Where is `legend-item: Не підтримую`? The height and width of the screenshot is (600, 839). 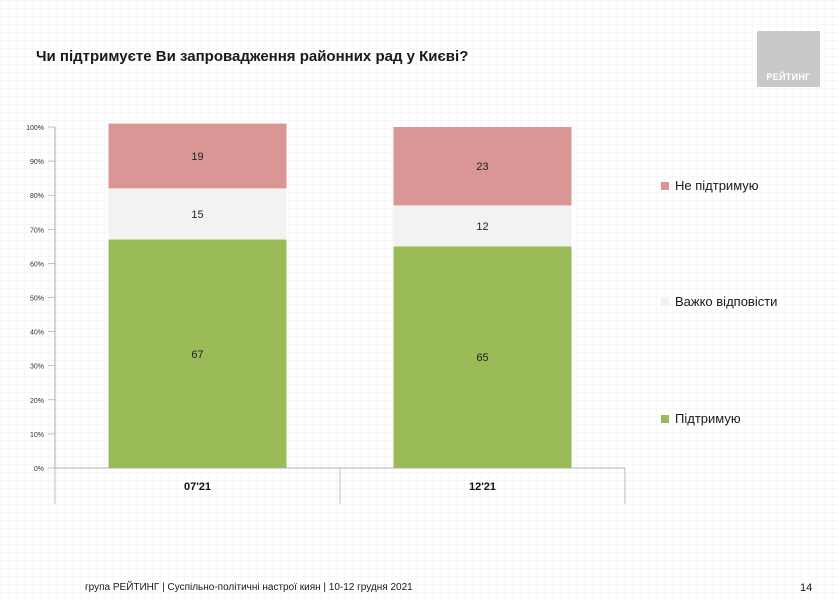 legend-item: Не підтримую is located at coordinates (710, 185).